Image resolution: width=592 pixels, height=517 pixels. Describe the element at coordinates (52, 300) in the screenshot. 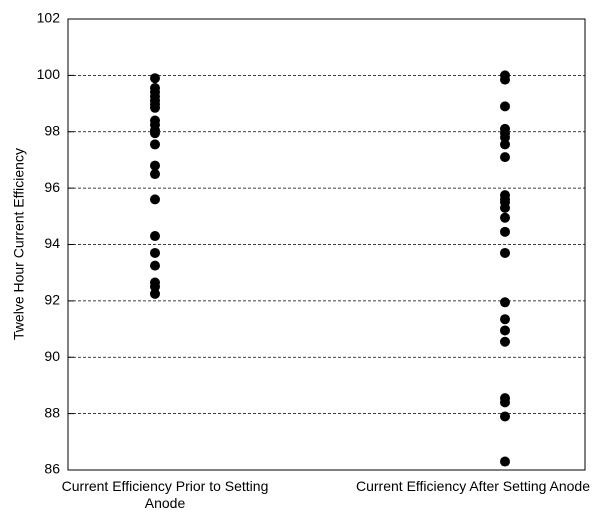

I see `y-tick-label: 92` at that location.